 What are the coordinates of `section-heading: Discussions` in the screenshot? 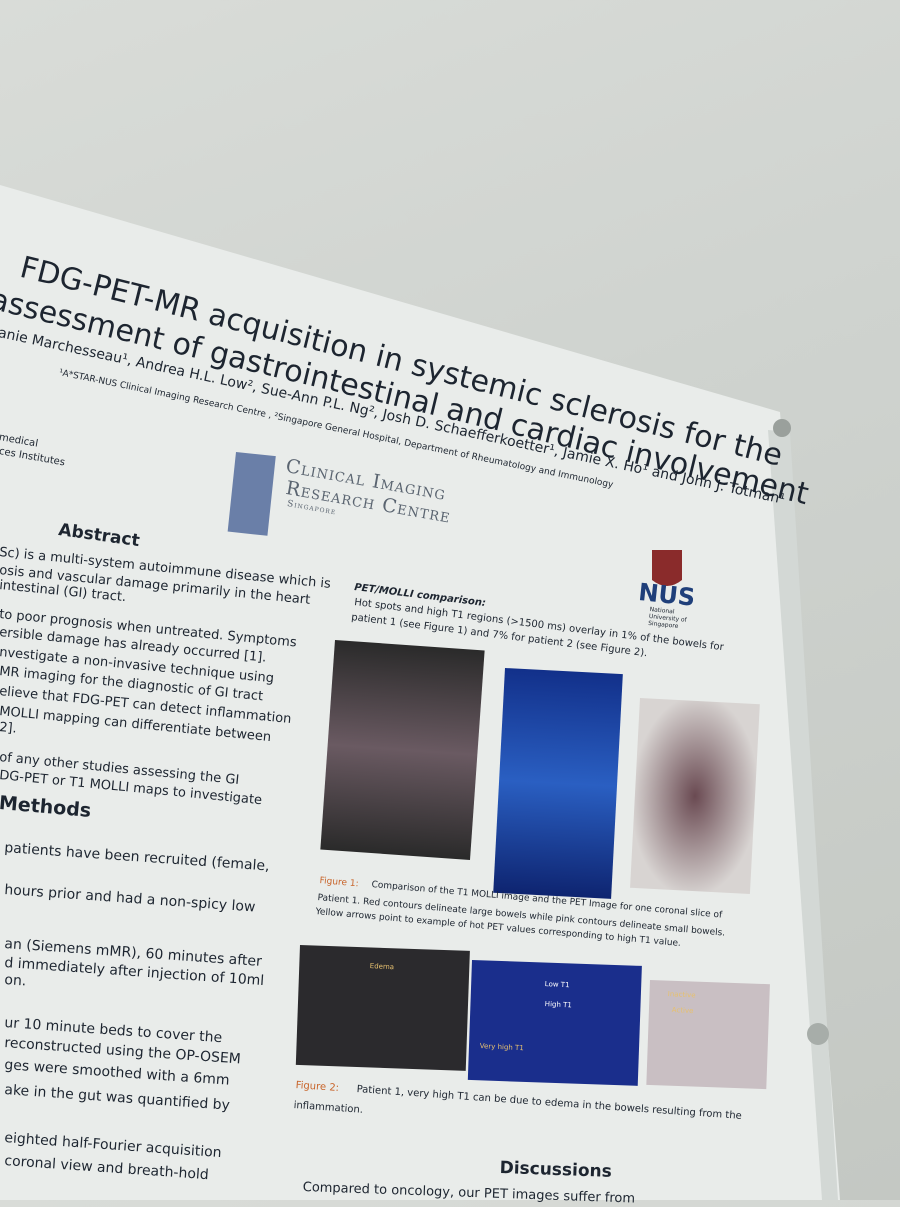 It's located at (556, 1170).